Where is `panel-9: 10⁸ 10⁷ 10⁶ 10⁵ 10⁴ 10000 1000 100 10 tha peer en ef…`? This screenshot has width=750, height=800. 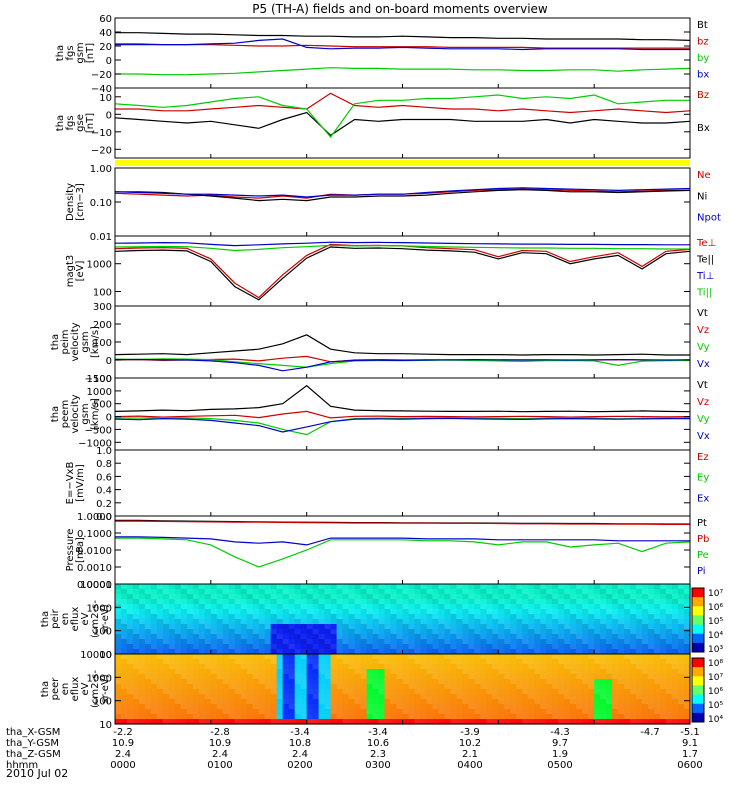 panel-9: 10⁸ 10⁷ 10⁶ 10⁵ 10⁴ 10000 1000 100 10 tha peer en ef… is located at coordinates (381, 690).